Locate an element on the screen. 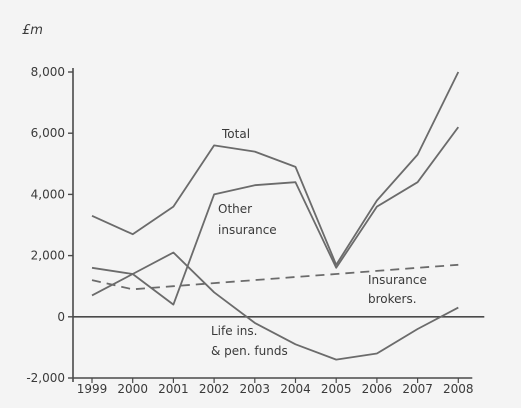  y-tick-label: 6,000 is located at coordinates (48, 133).